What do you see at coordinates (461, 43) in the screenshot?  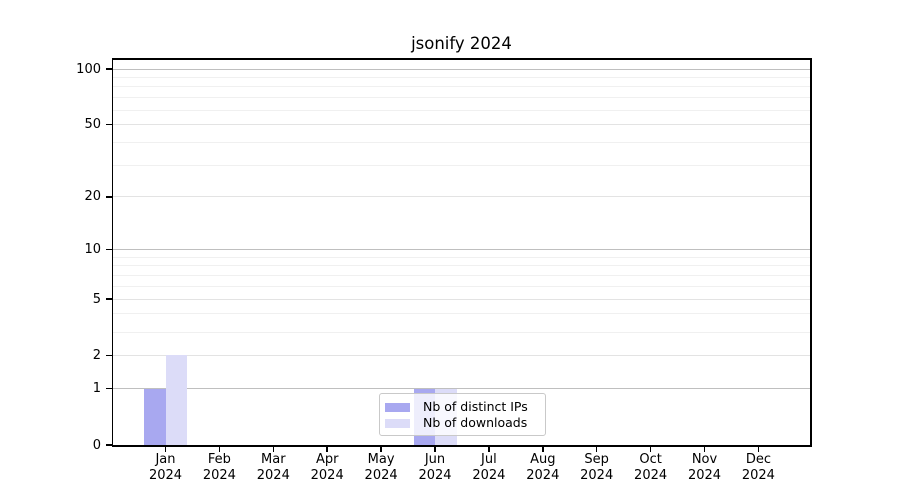 I see `chart-title: jsonify 2024` at bounding box center [461, 43].